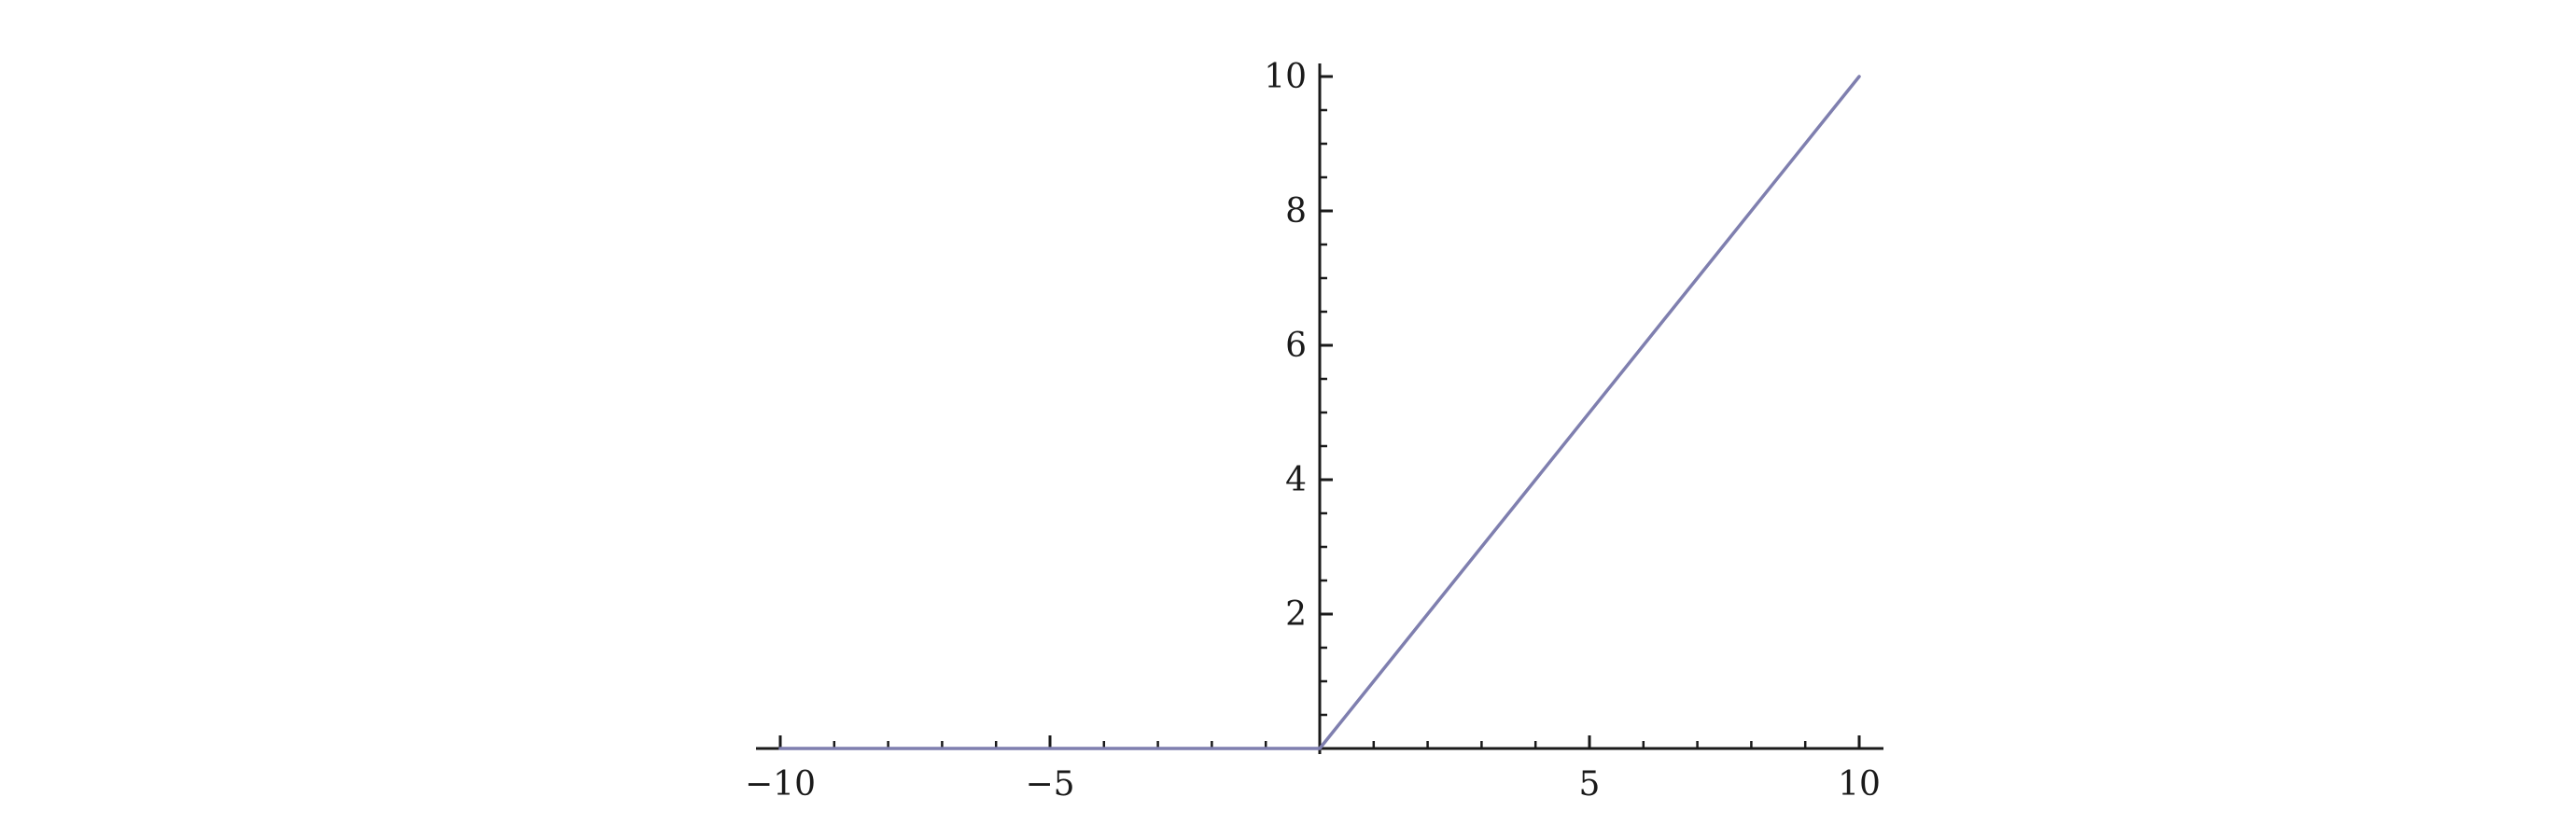  Describe the element at coordinates (780, 784) in the screenshot. I see `x-tick-label: −10` at that location.